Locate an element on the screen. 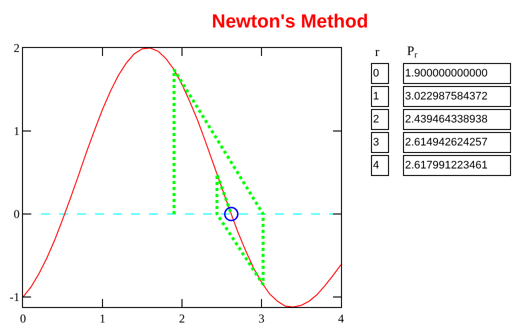  x-tick-label: 4 is located at coordinates (341, 318).